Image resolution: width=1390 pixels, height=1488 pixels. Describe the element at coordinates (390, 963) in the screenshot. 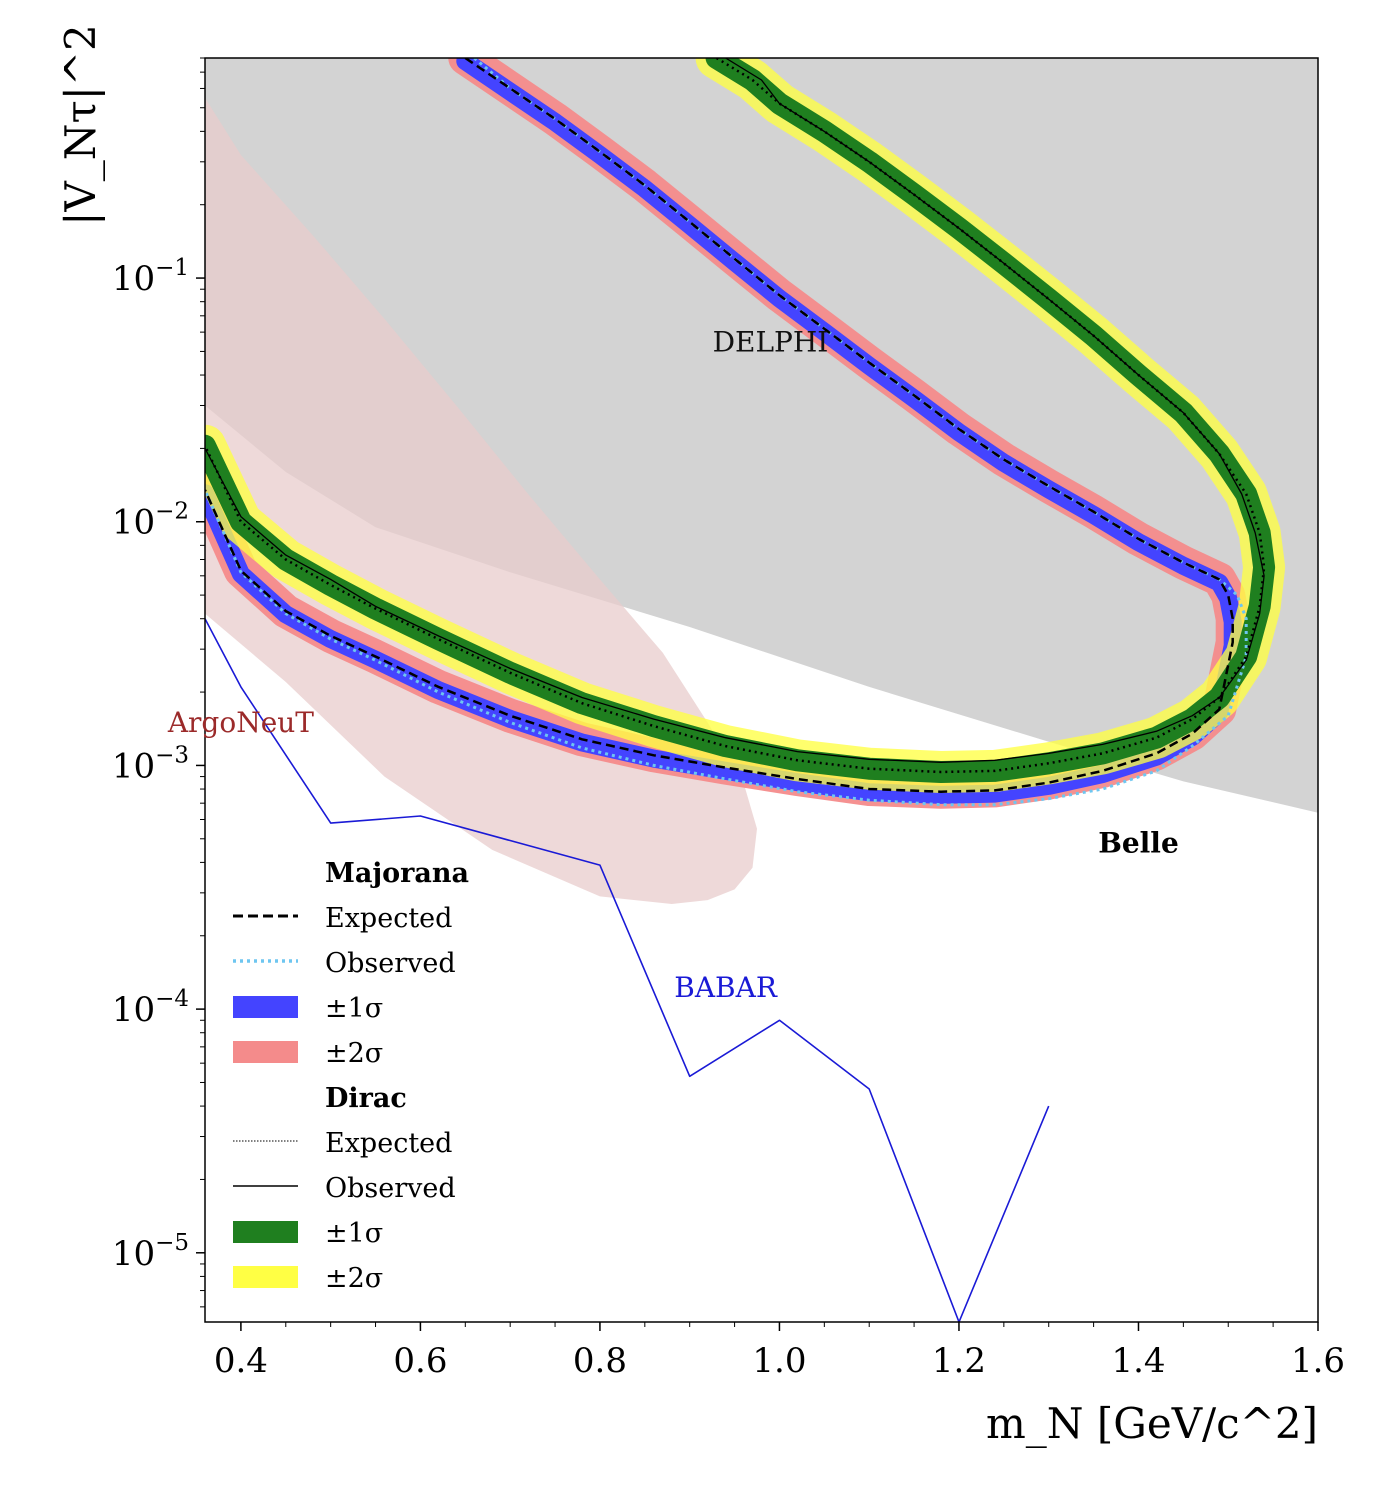

I see `legend-majorana-observed: Observed` at that location.